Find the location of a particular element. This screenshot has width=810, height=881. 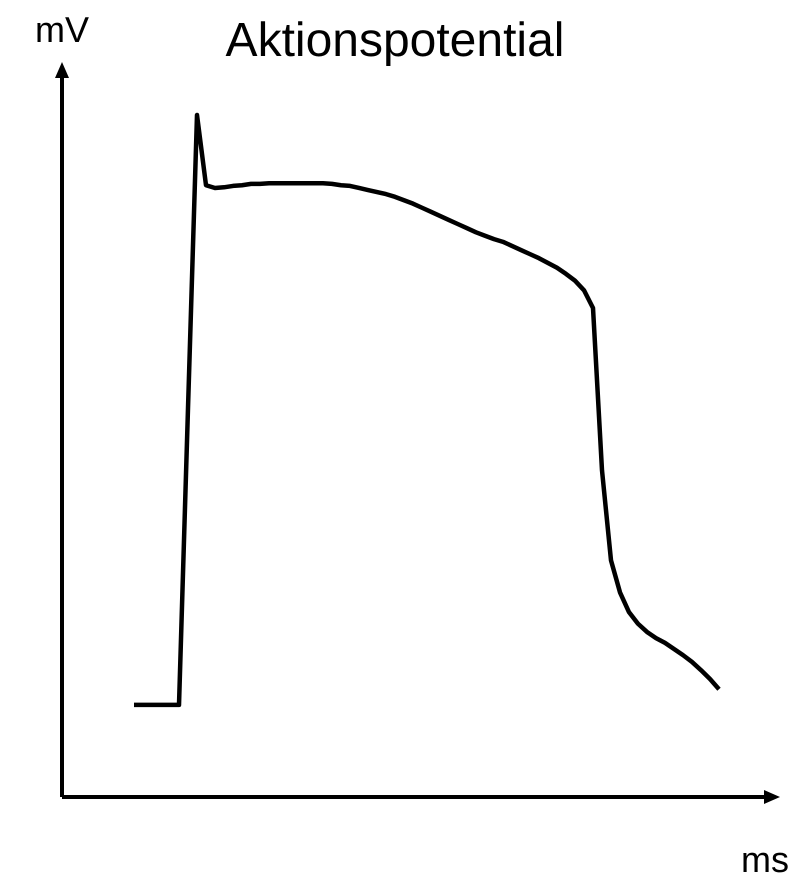

chart-title: Aktionspotential is located at coordinates (395, 40).